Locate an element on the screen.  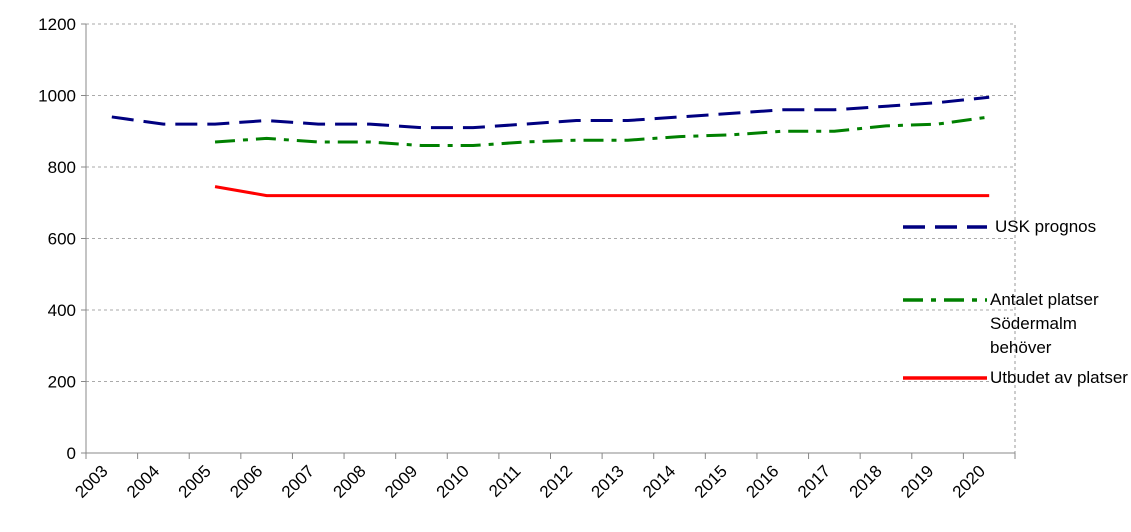
y-tick-label: 1200 is located at coordinates (57, 24).